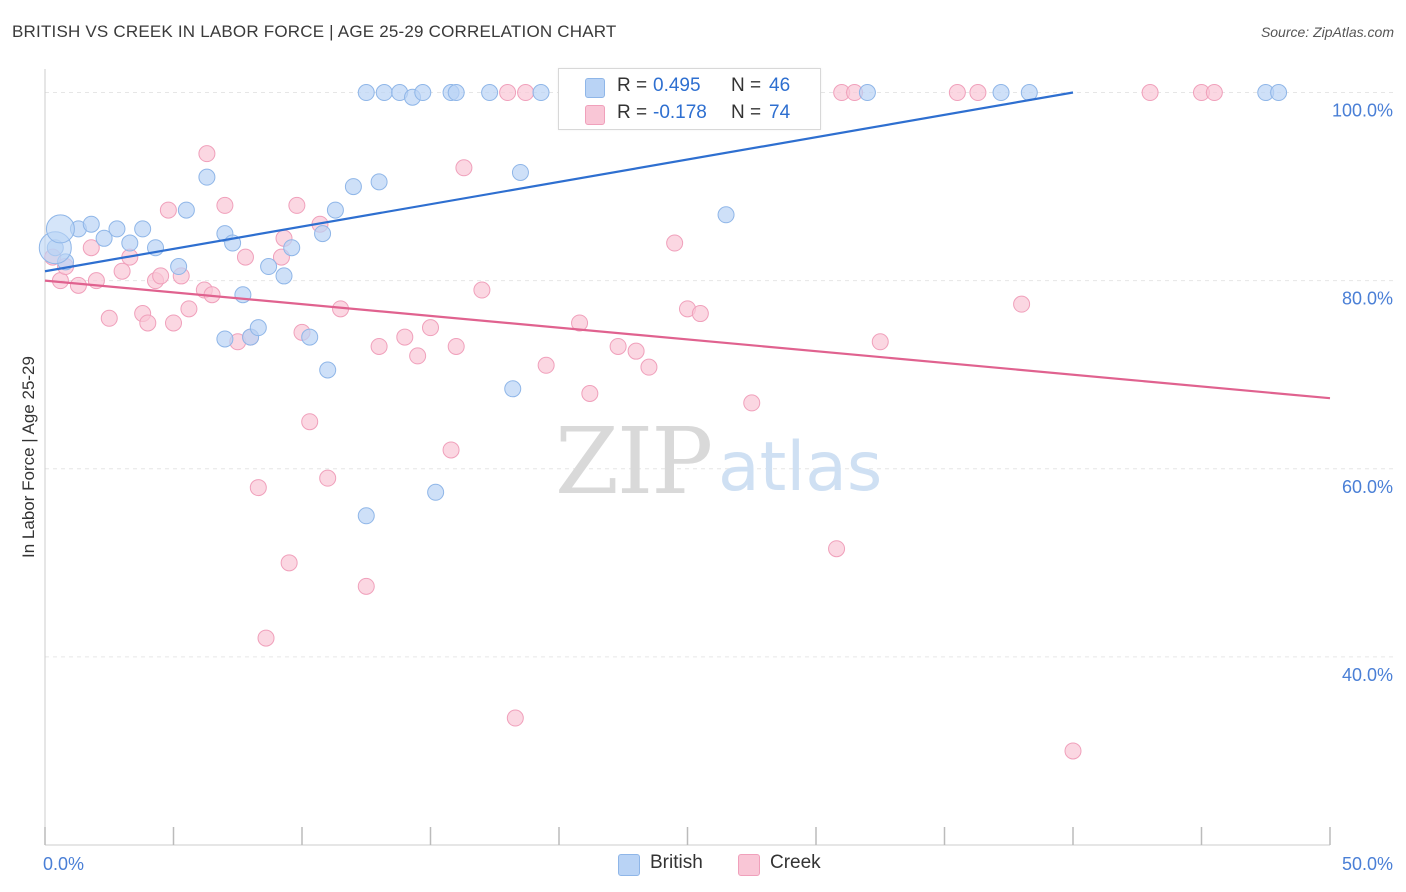  What do you see at coordinates (63, 864) in the screenshot?
I see `x-tick-label: 0.0%` at bounding box center [63, 864].